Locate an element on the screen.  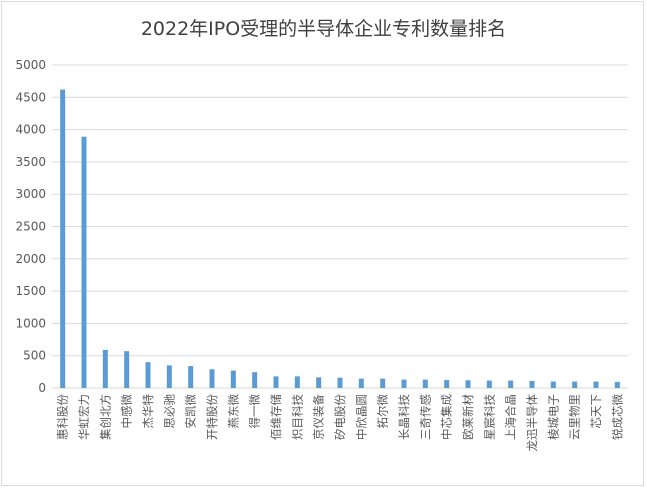
x-category-label: 安凯微 is located at coordinates (191, 411).